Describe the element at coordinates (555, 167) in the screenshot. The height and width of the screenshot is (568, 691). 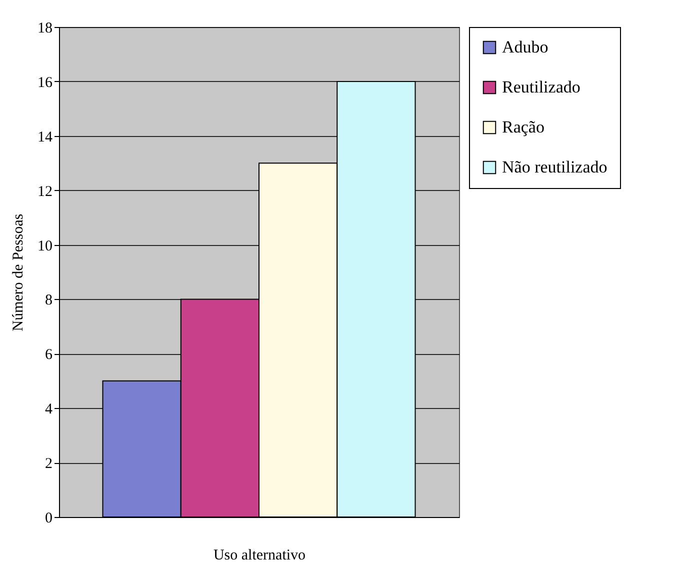
I see `legend-label: Não reutilizado` at that location.